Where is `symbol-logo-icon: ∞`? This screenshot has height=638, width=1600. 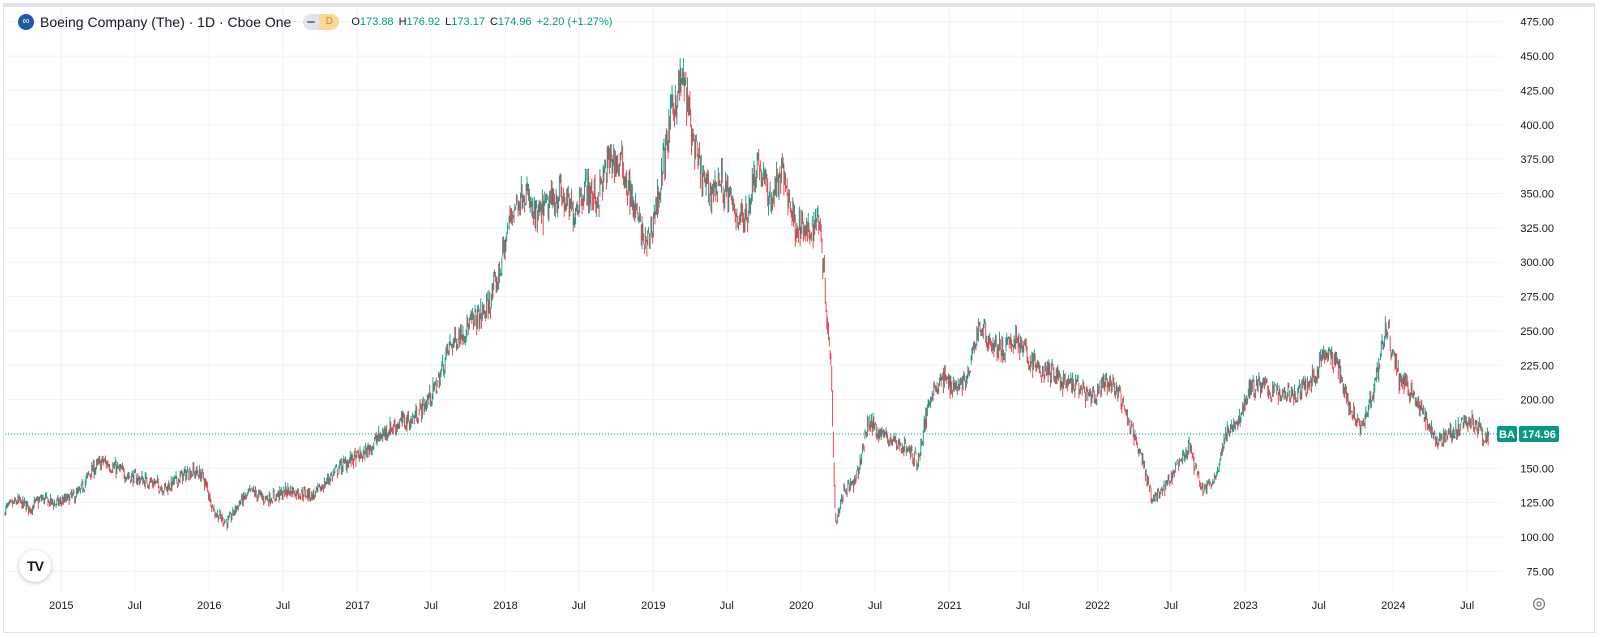 symbol-logo-icon: ∞ is located at coordinates (26, 22).